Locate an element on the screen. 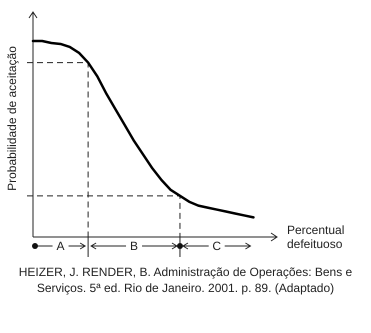 Image resolution: width=371 pixels, height=333 pixels. text: Serviços. 5ª ed. Rio de Janeiro. 2001. p. 89. (Adaptado) is located at coordinates (185, 288).